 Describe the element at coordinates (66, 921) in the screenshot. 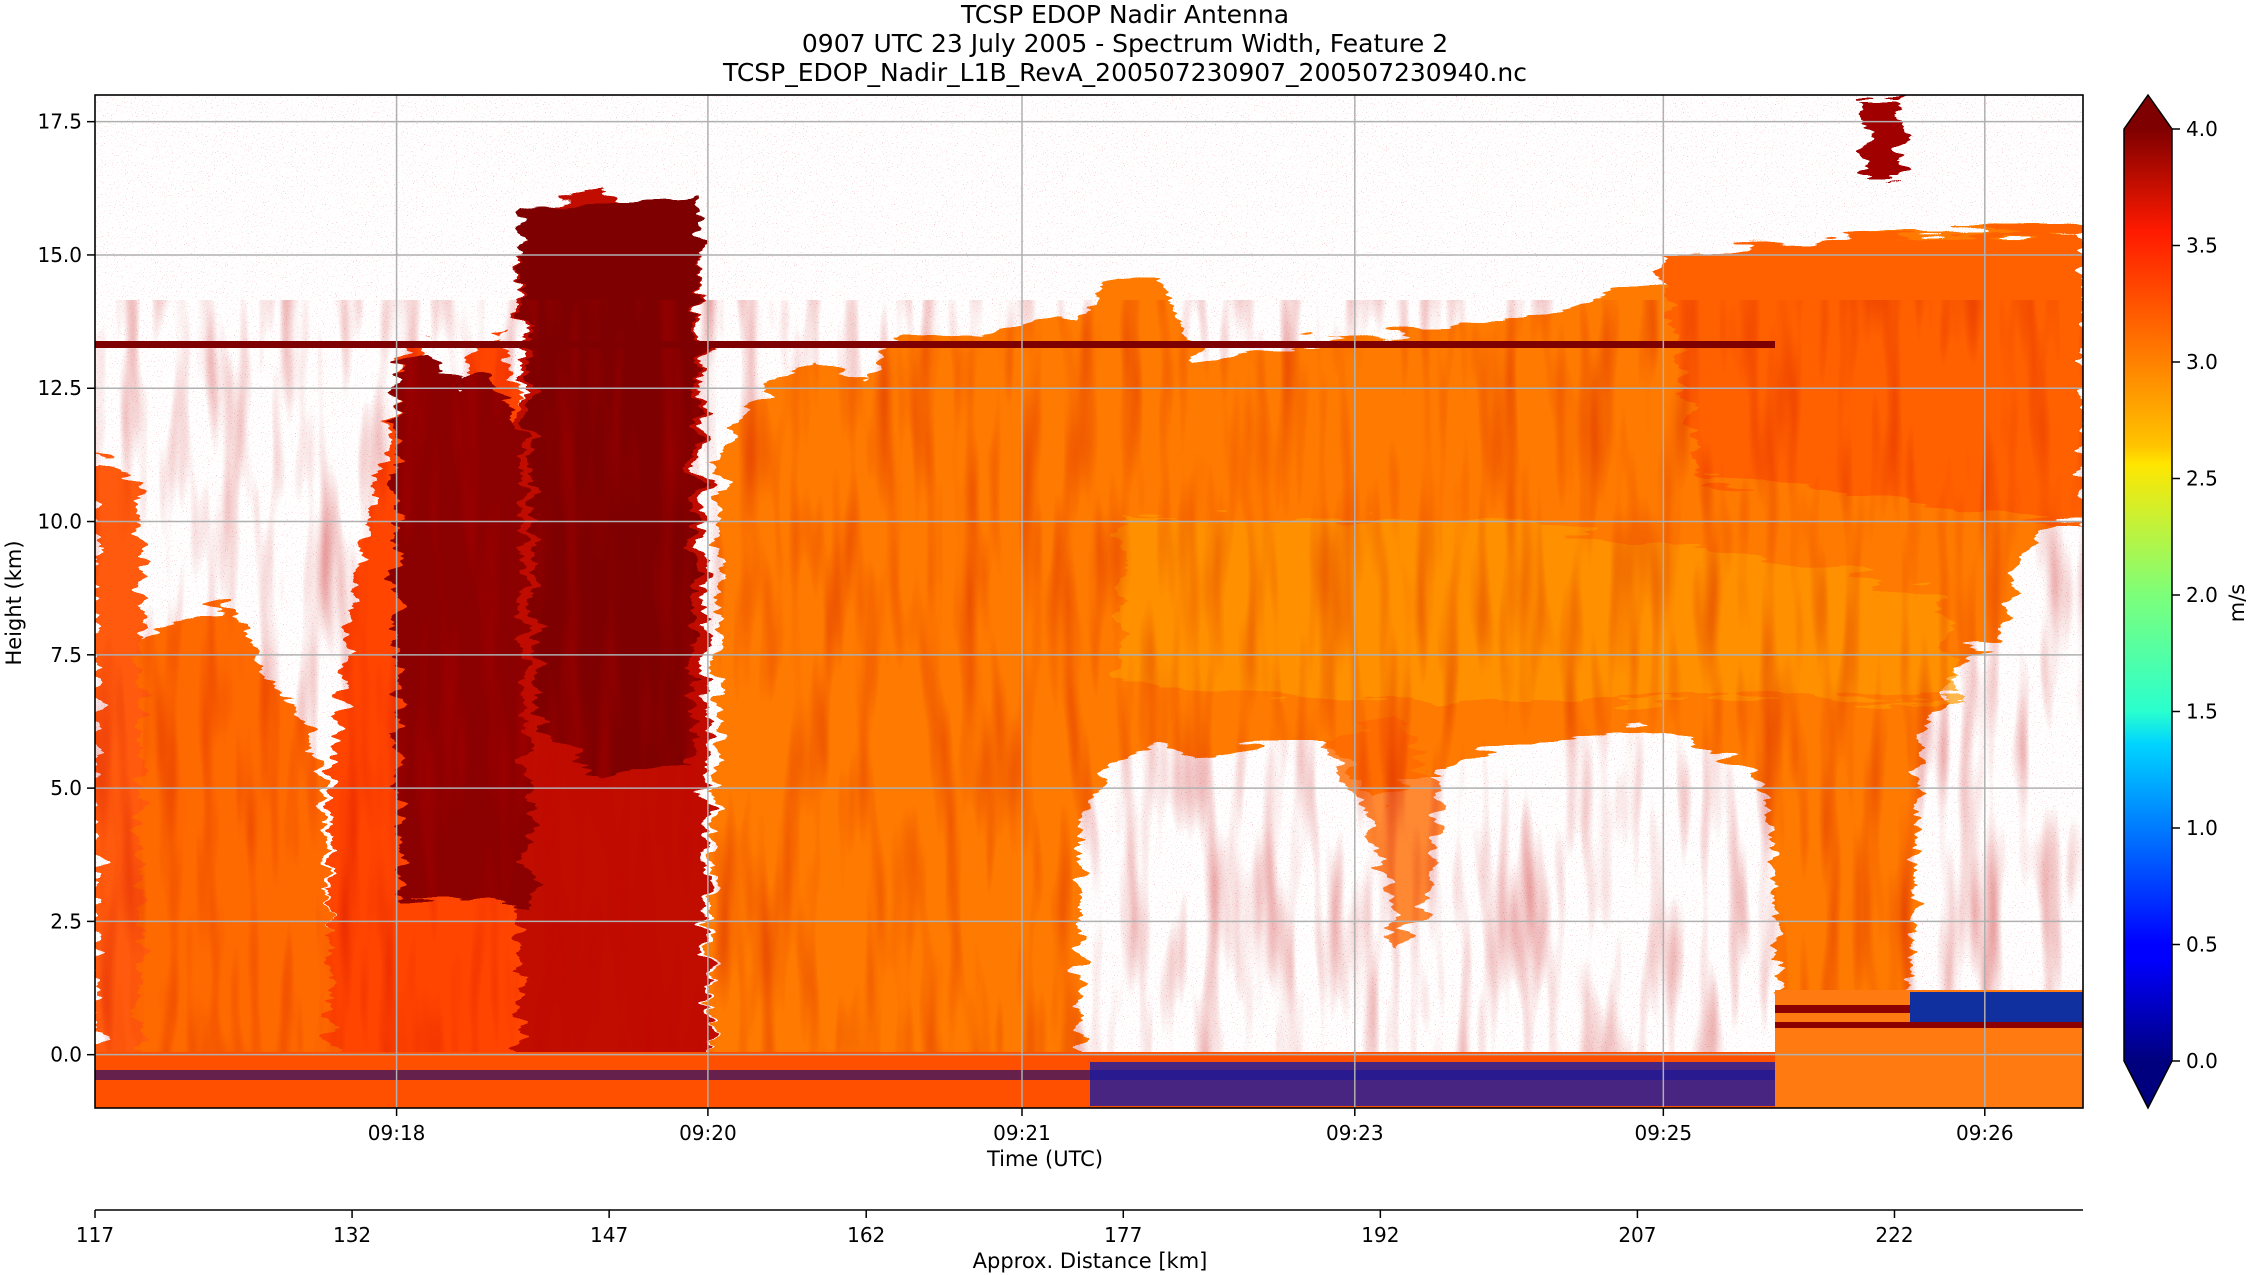

I see `y-tick-label: 2.5` at that location.